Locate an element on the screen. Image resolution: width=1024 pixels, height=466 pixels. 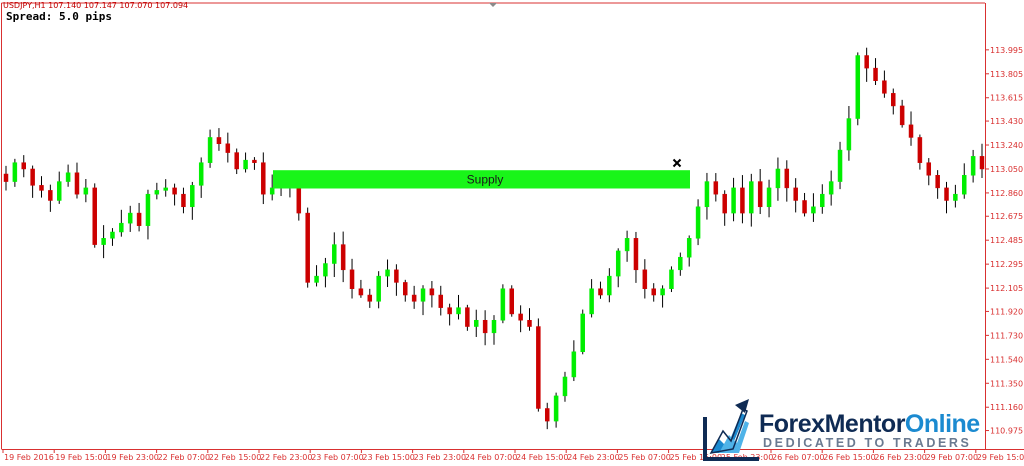
price-tick-label: 111.540 is located at coordinates (1006, 359).